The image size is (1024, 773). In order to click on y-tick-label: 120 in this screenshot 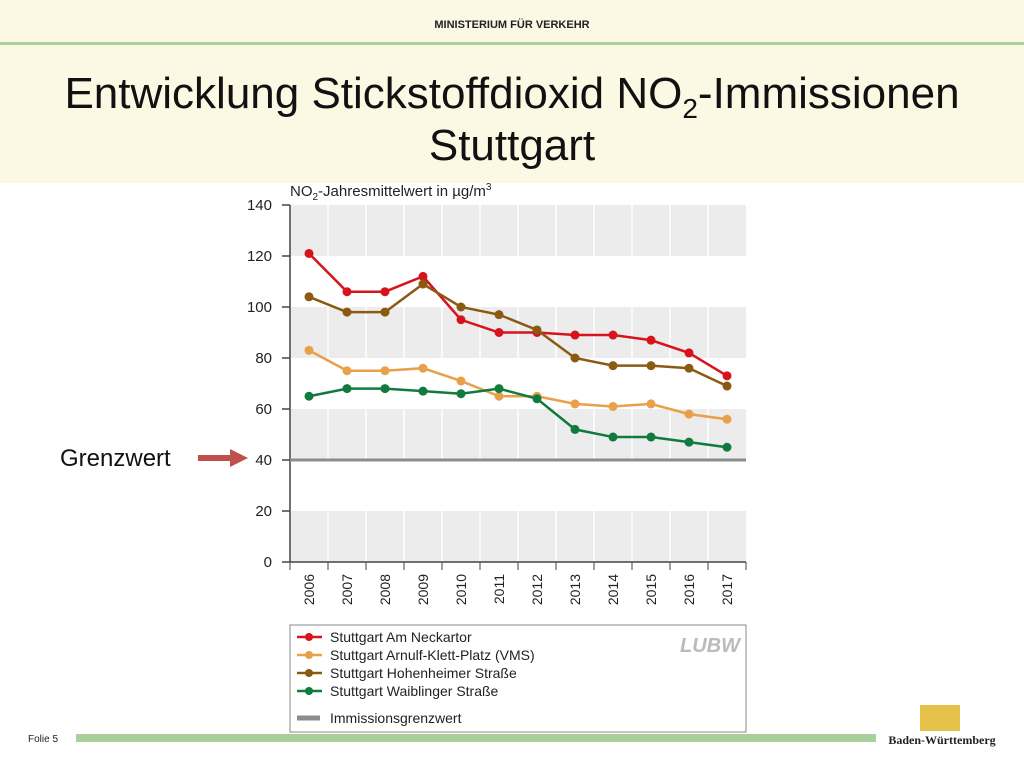, I will do `click(259, 256)`.